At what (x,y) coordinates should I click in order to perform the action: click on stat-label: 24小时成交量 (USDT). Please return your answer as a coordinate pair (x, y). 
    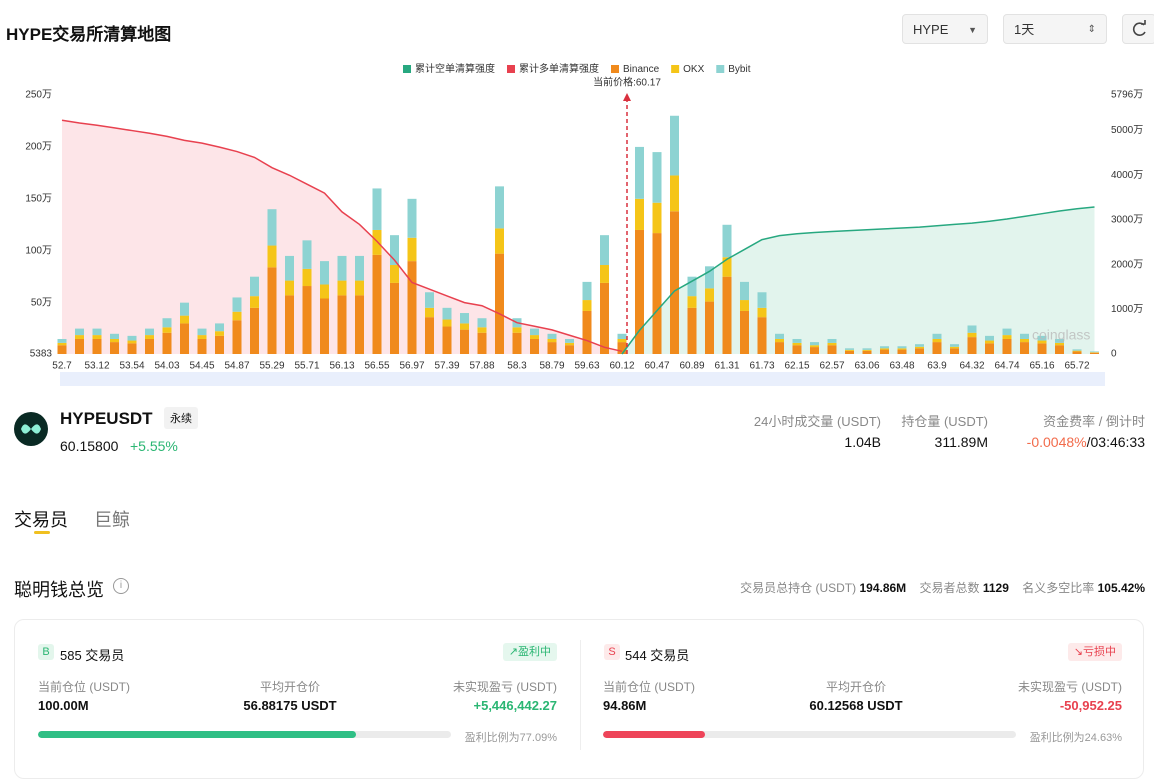
    Looking at the image, I should click on (817, 420).